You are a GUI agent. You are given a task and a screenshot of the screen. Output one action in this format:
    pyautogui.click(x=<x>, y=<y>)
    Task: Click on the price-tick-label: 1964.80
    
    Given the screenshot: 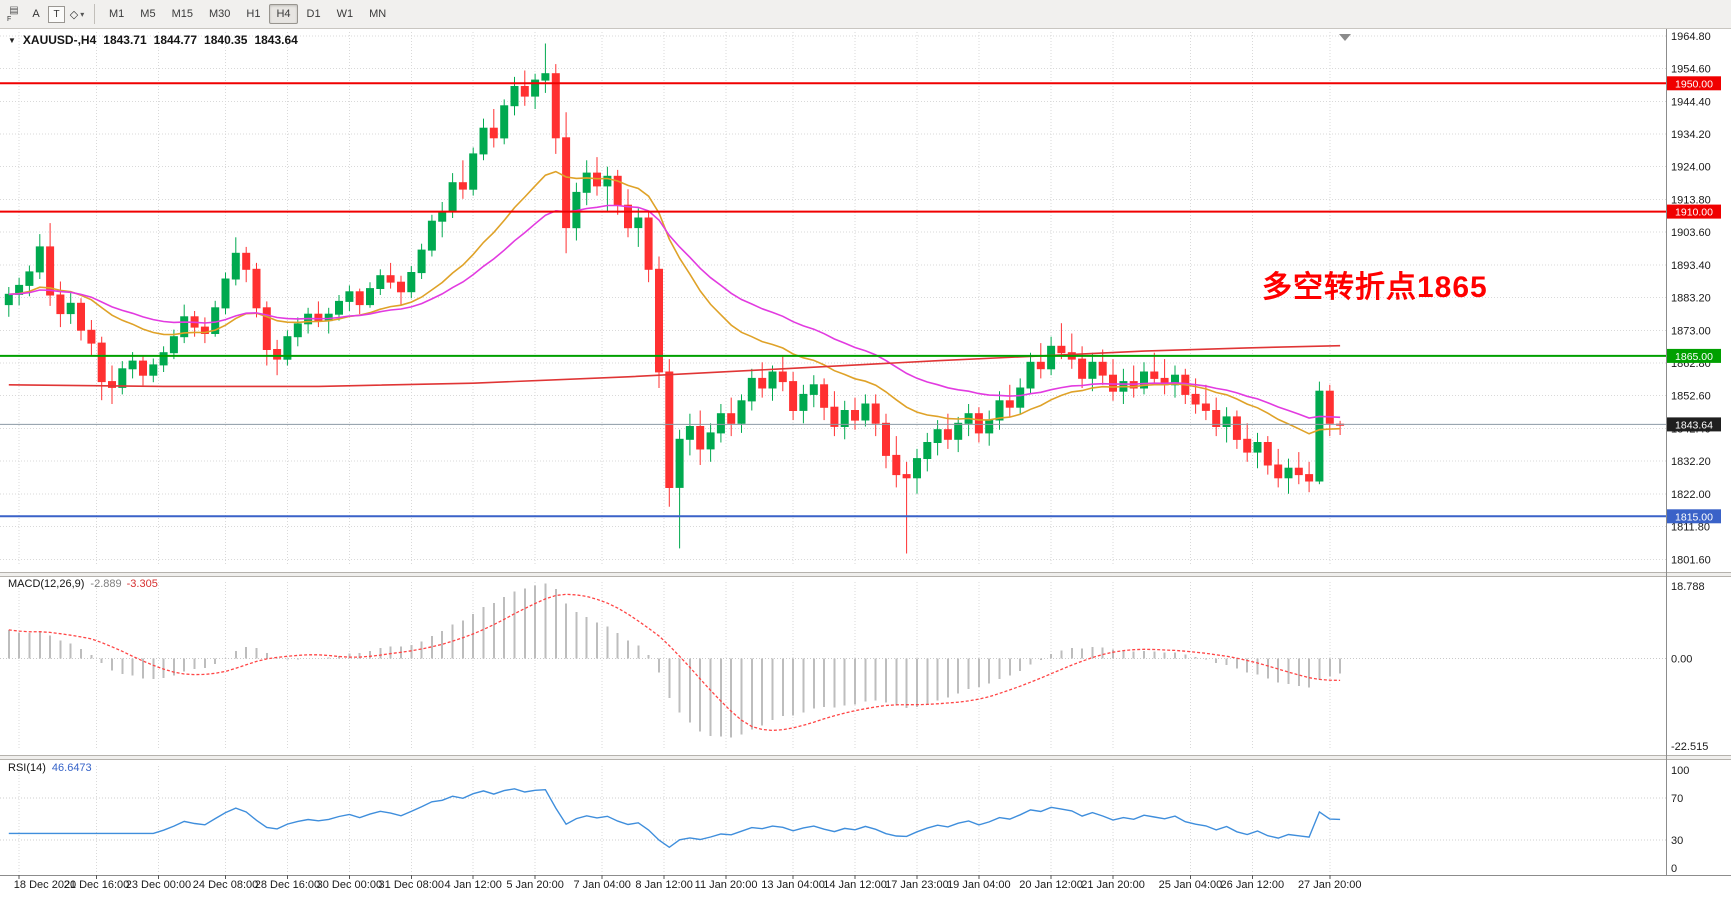 What is the action you would take?
    pyautogui.click(x=1691, y=37)
    